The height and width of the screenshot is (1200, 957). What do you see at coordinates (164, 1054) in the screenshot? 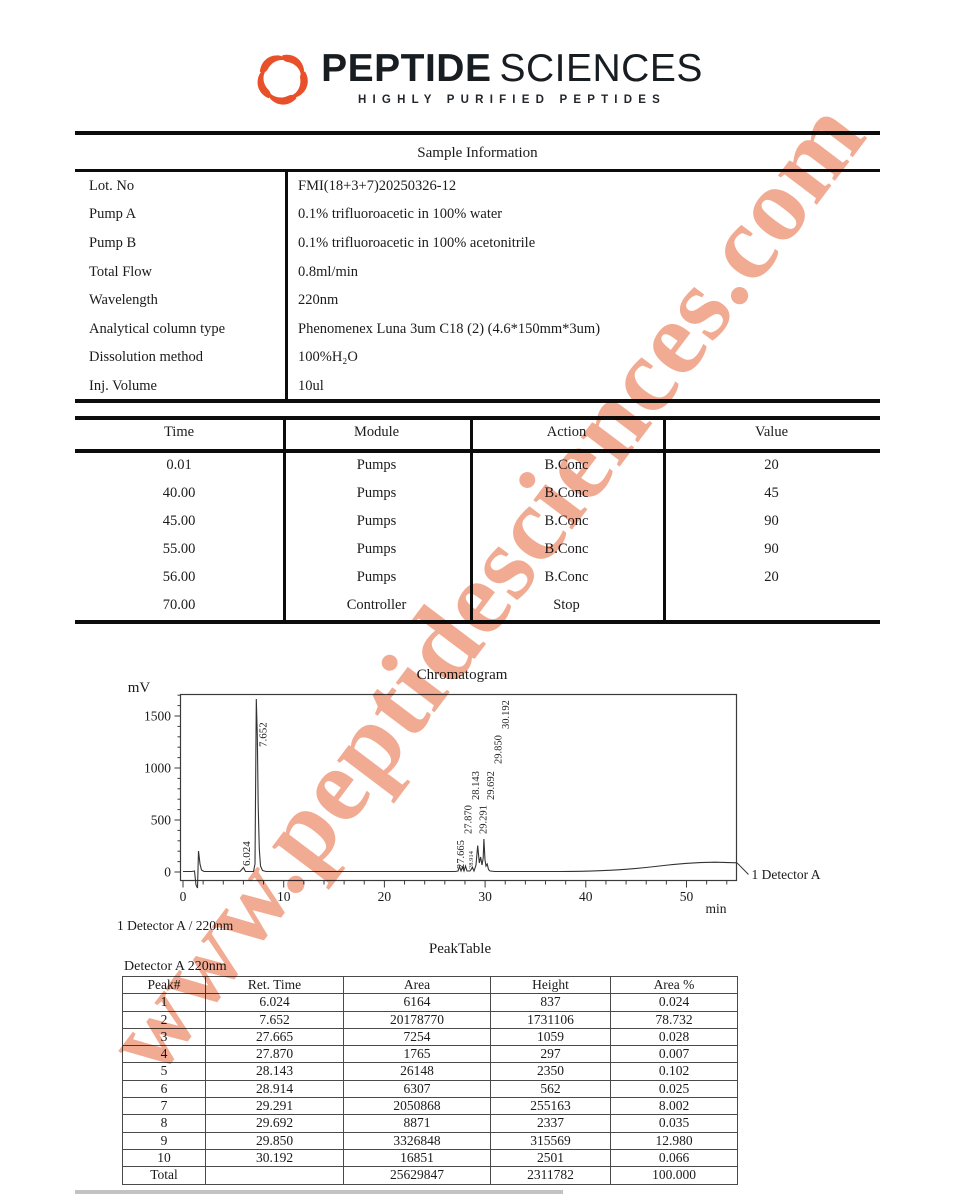
I see `peak-cell-number: 4` at bounding box center [164, 1054].